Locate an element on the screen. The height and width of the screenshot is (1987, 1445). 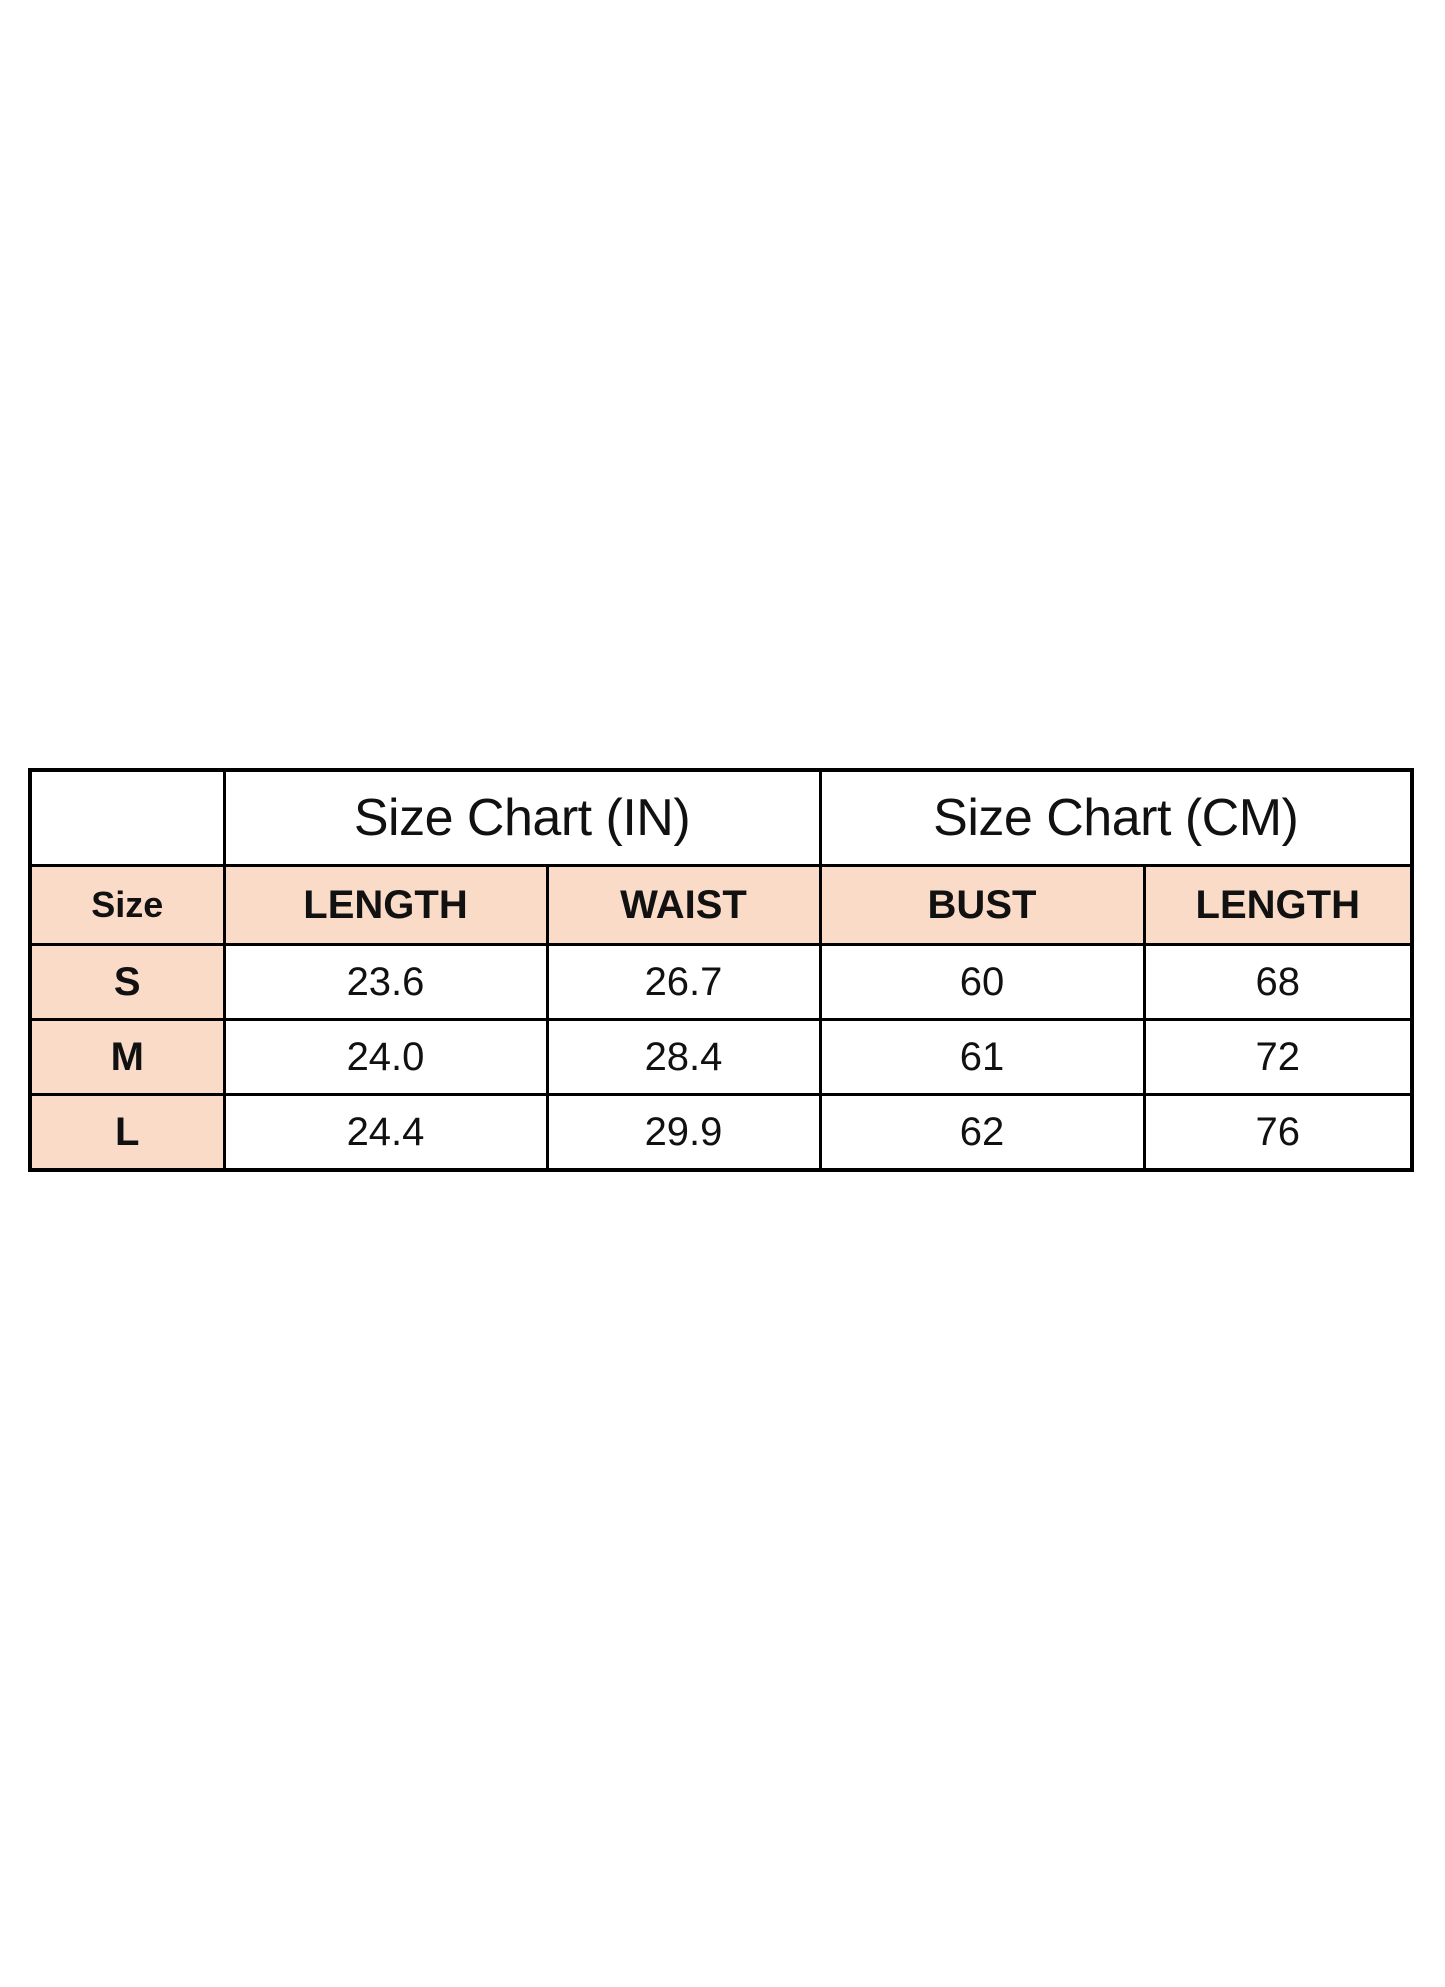
column-header-length-cm: LENGTH is located at coordinates (1278, 905).